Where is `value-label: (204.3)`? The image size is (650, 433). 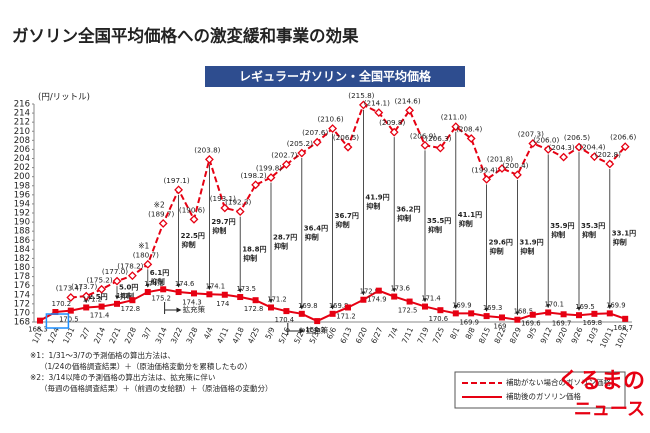 value-label: (204.3) is located at coordinates (562, 147).